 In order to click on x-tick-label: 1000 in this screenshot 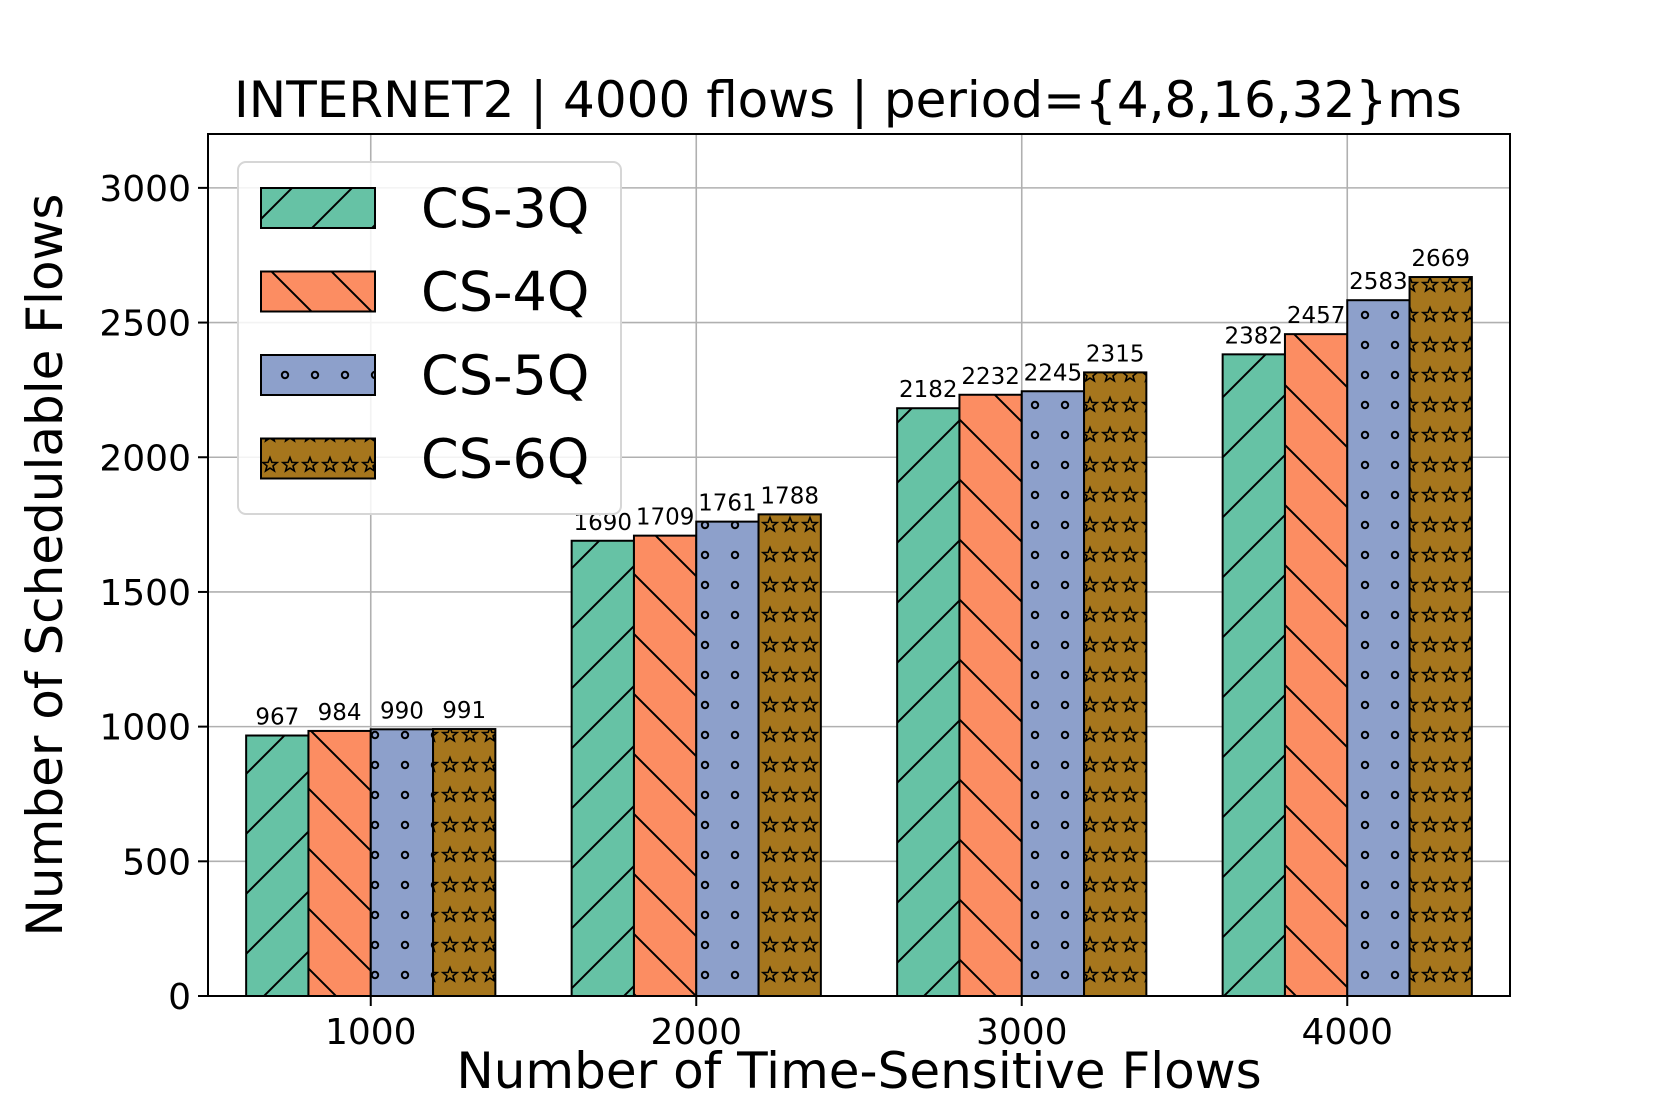, I will do `click(371, 1032)`.